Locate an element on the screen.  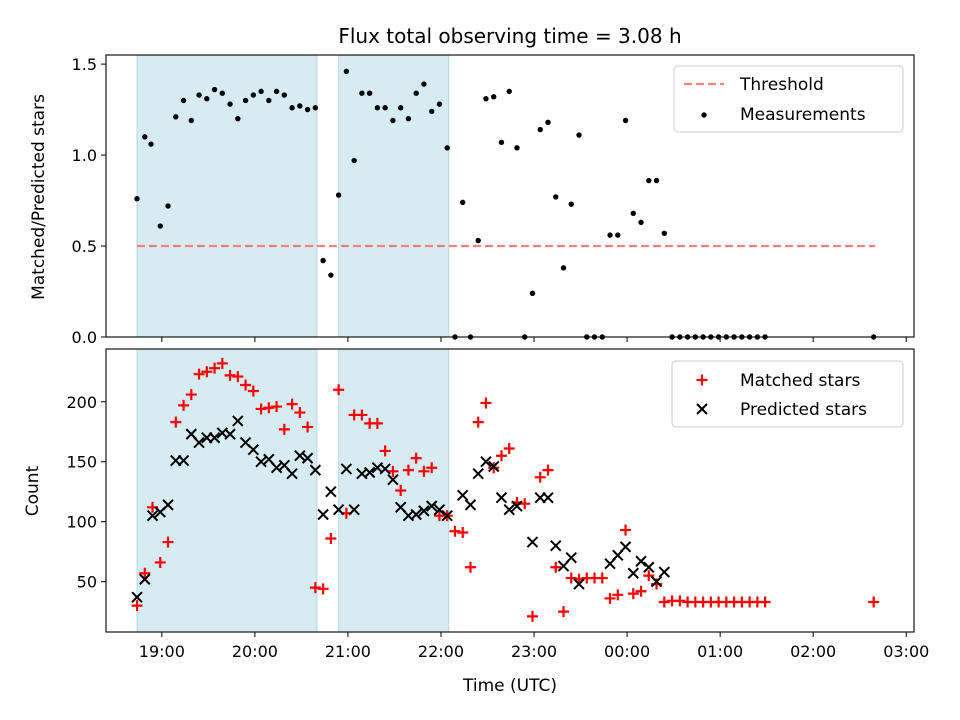
x-tick-label: 01:00 is located at coordinates (720, 651).